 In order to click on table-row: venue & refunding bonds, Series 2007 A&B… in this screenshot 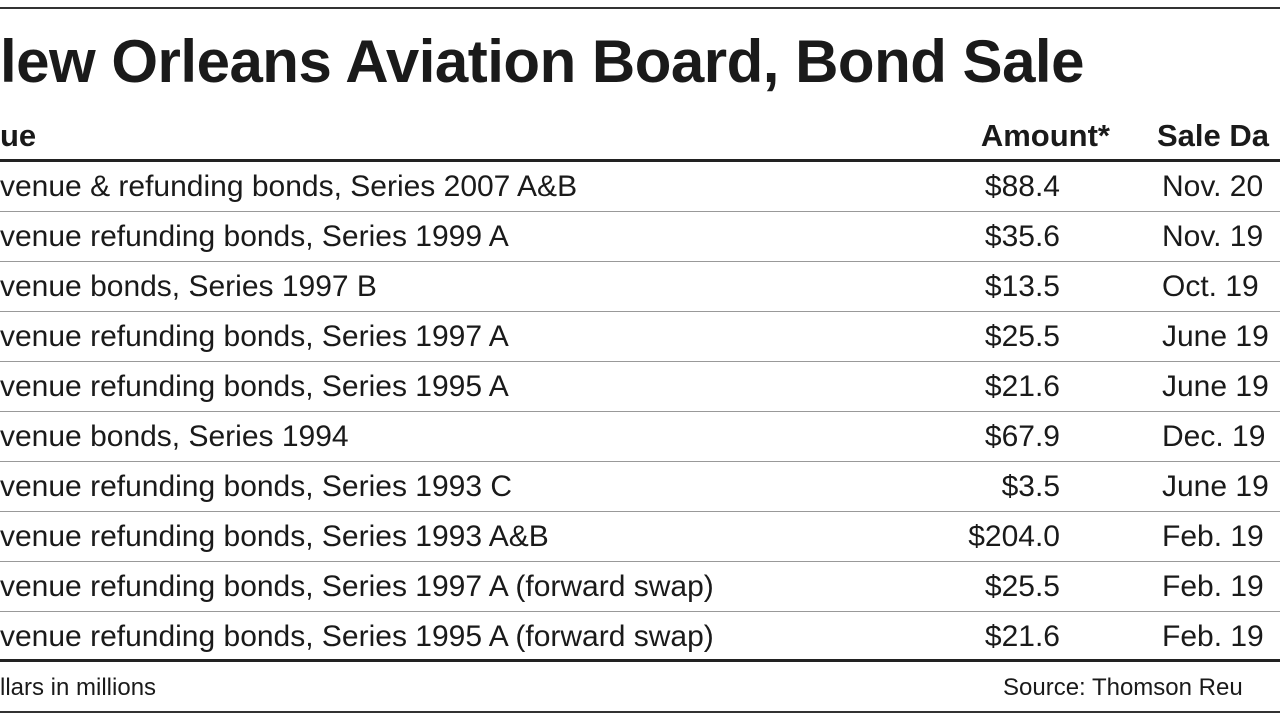, I will do `click(640, 187)`.